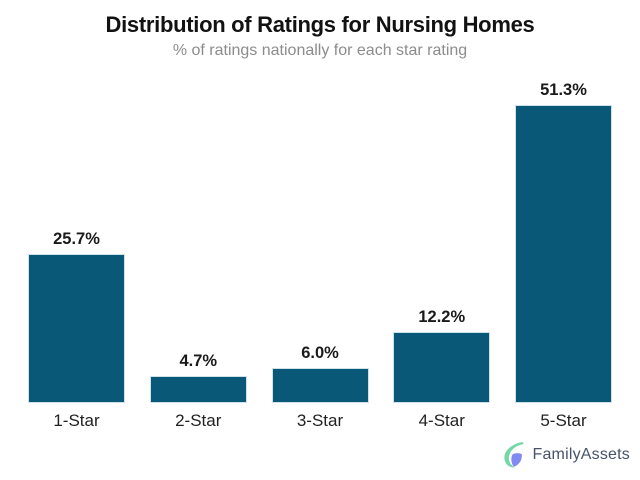 The image size is (640, 480). What do you see at coordinates (76, 420) in the screenshot?
I see `category-label: 1-Star` at bounding box center [76, 420].